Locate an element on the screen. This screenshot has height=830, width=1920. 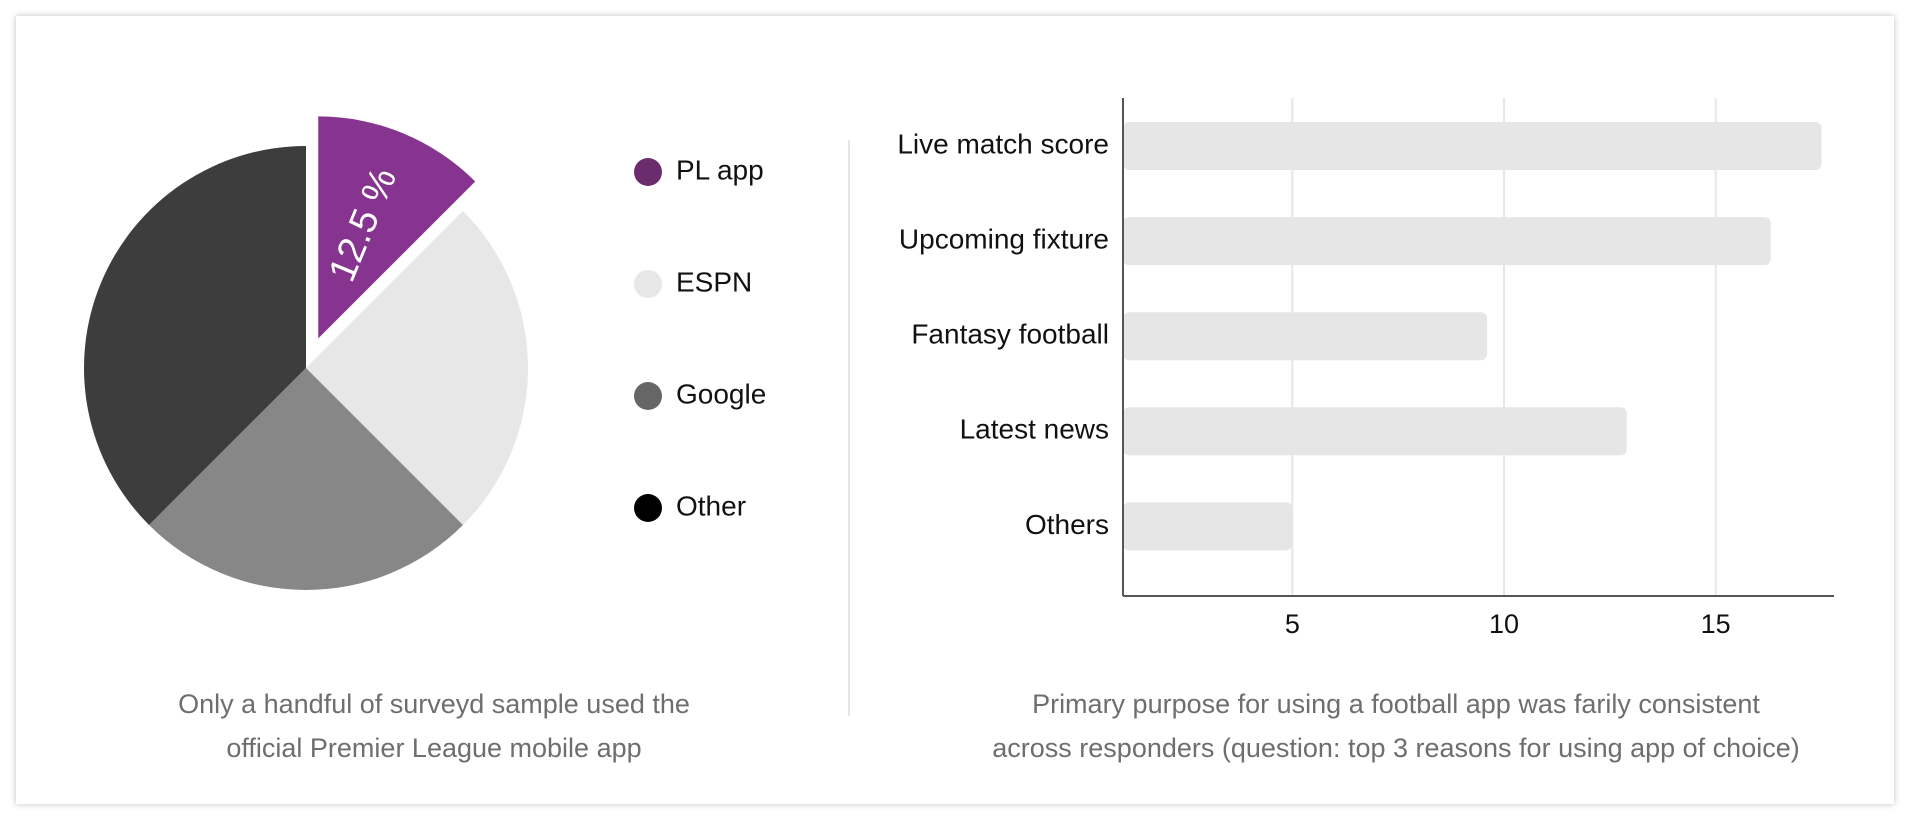
legend-label-pl-app: PL app is located at coordinates (720, 169).